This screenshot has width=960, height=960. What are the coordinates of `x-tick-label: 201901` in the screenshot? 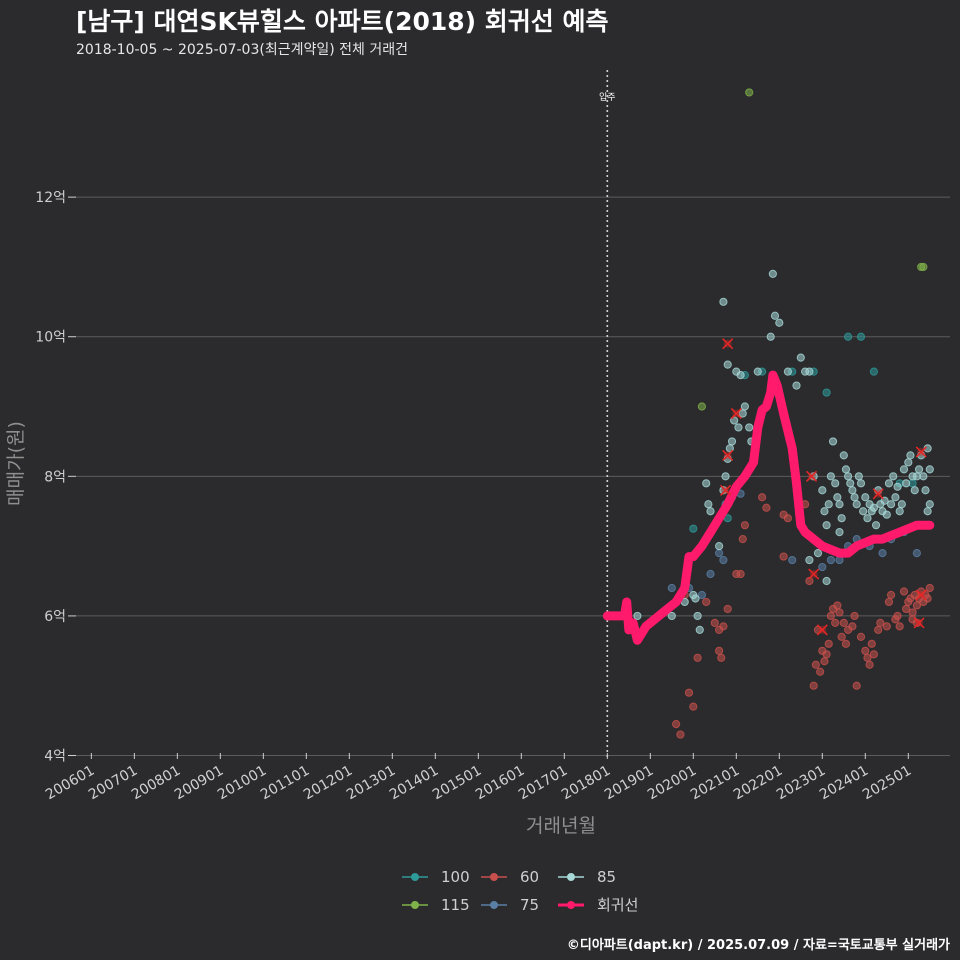 It's located at (629, 783).